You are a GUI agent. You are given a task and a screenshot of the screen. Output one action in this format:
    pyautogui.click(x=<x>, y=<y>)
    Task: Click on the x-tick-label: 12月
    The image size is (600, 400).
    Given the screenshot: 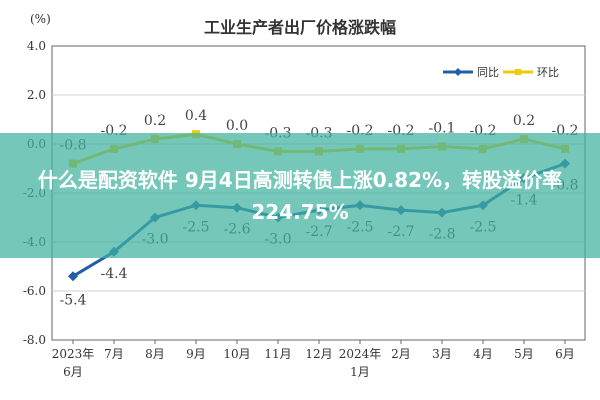 What is the action you would take?
    pyautogui.click(x=318, y=354)
    